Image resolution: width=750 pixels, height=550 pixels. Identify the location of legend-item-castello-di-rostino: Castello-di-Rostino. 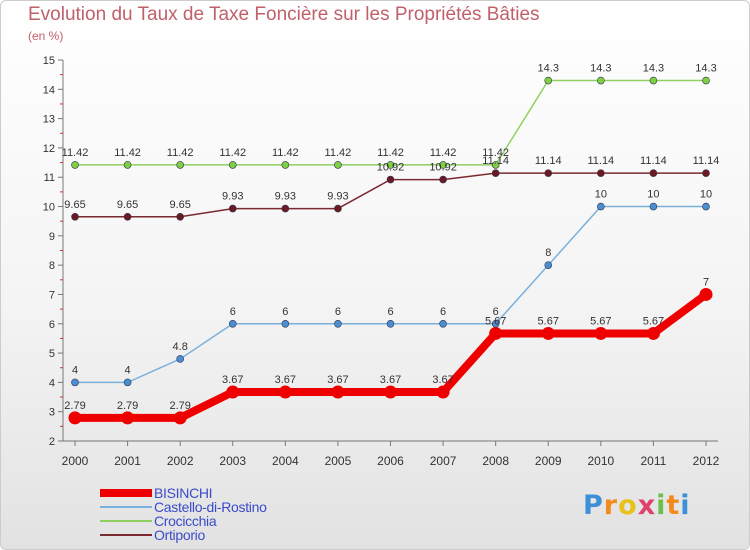
(183, 507).